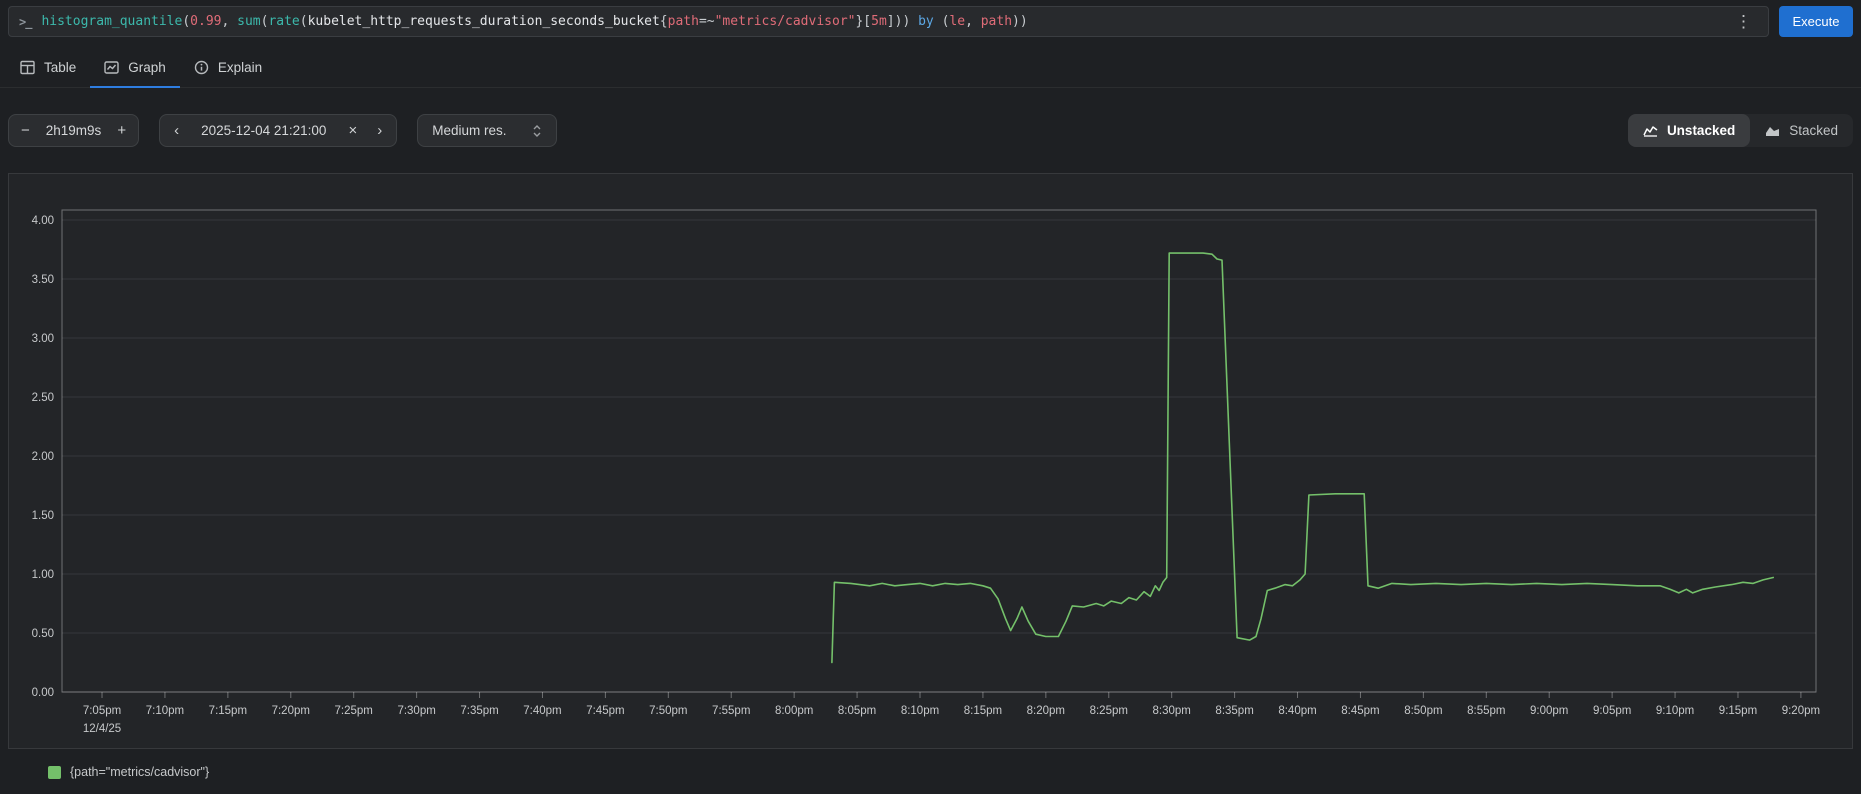 This screenshot has width=1861, height=794. Describe the element at coordinates (264, 130) in the screenshot. I see `end-time-value: 2025-12-04 21:21:00` at that location.